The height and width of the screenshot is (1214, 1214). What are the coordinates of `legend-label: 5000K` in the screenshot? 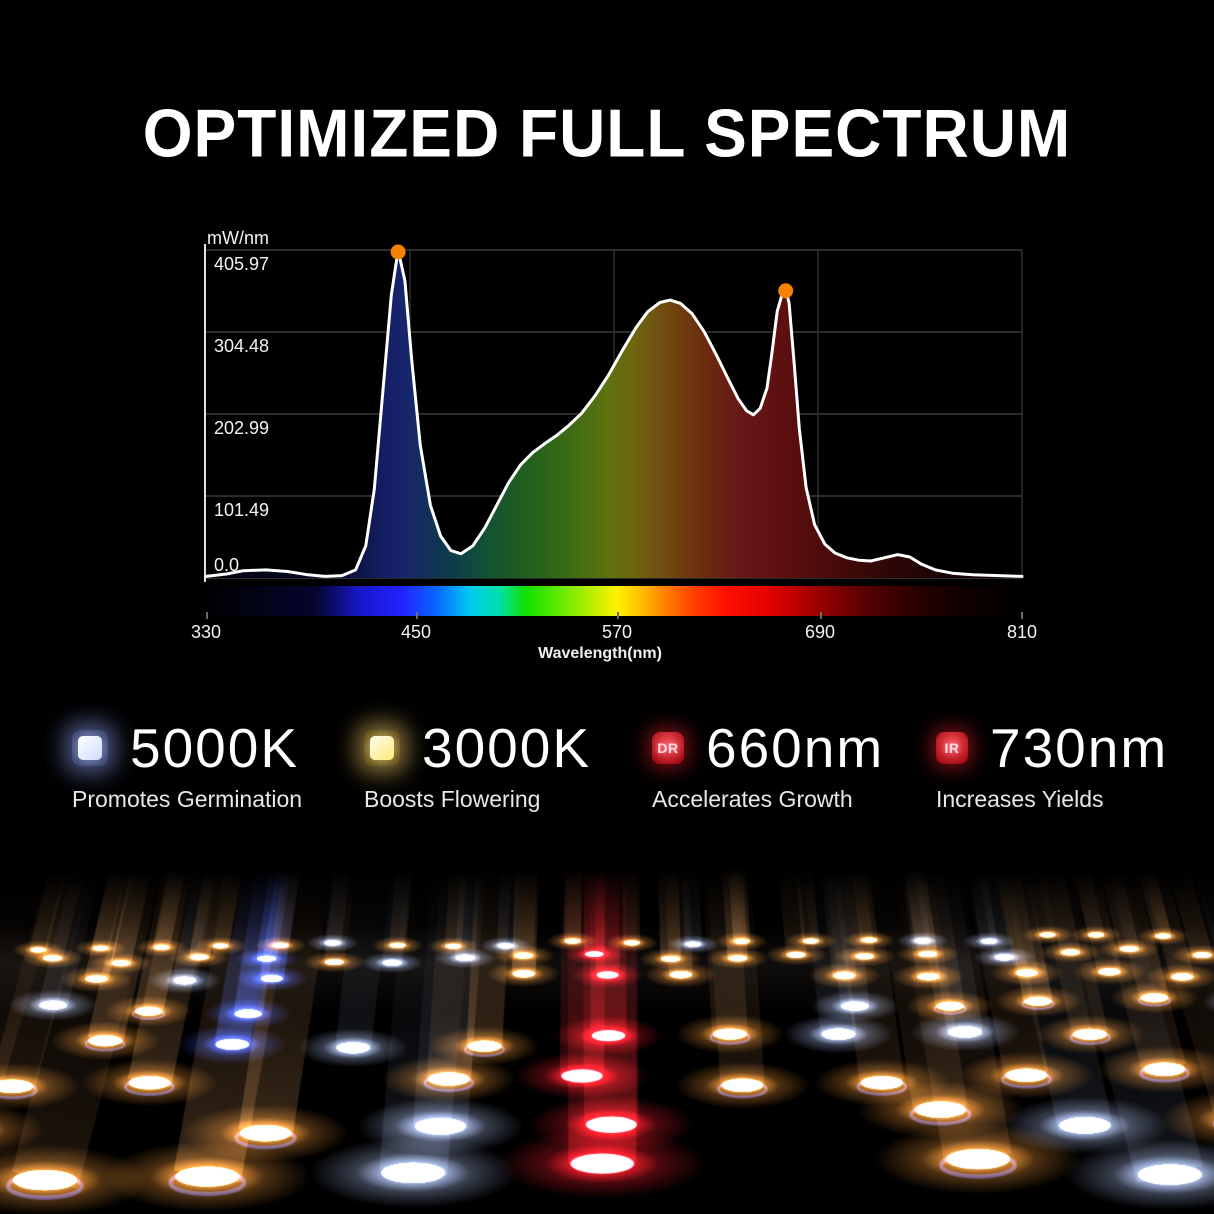 It's located at (215, 748).